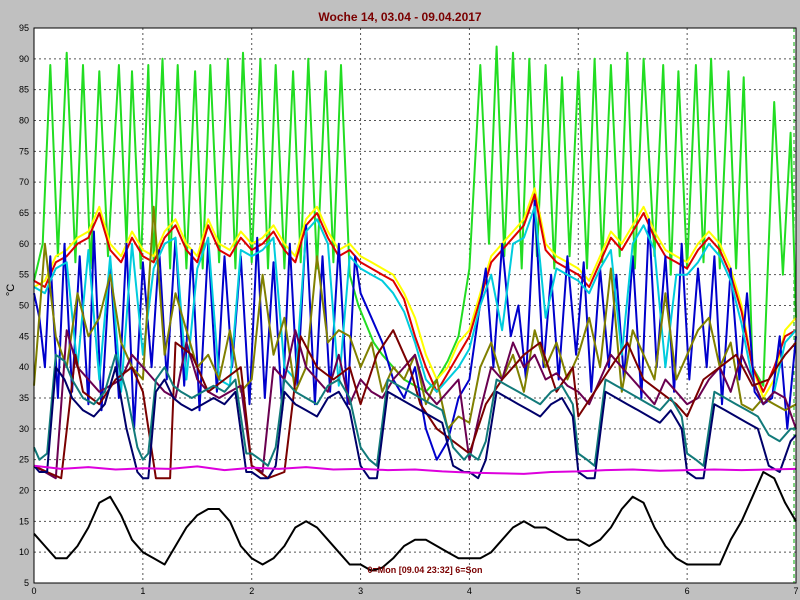  I want to click on y-tick-labels: 5 10 15 20 25 30 35 40 45 50 55 60 65 70 75 80 85 90 95, so click(24, 305).